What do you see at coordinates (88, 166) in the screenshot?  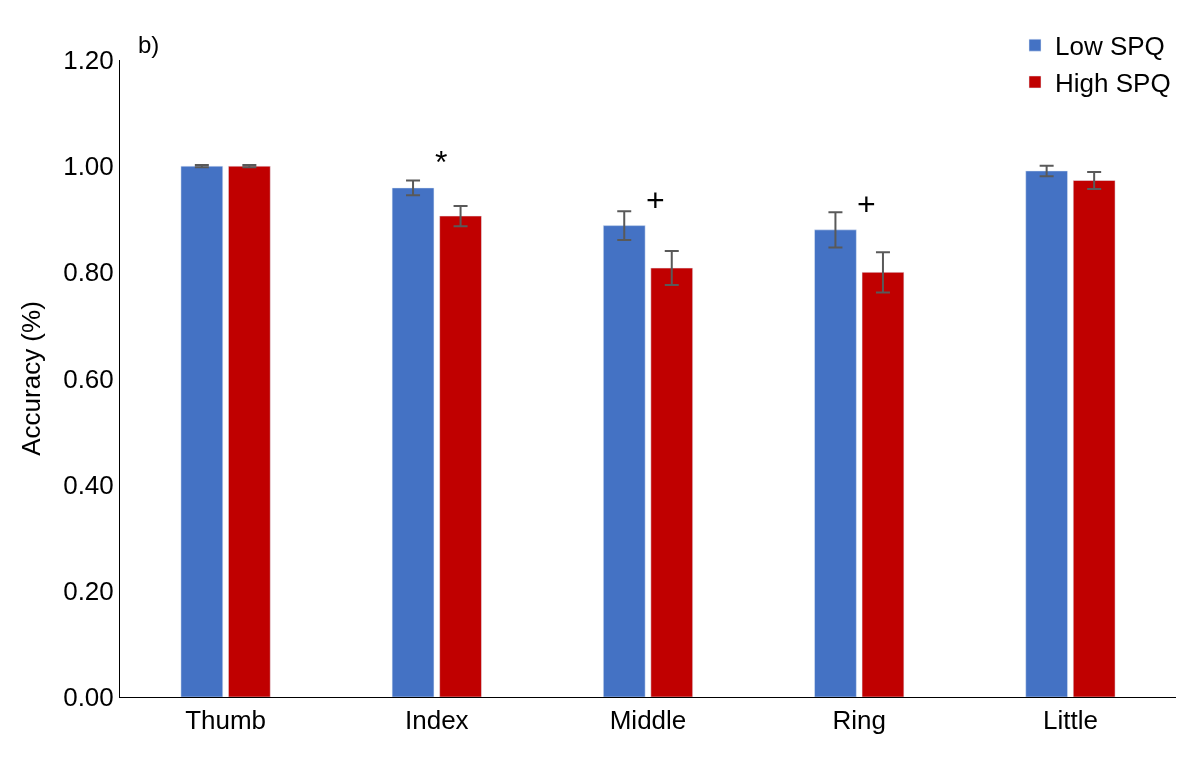 I see `y-tick-label: 1.00` at bounding box center [88, 166].